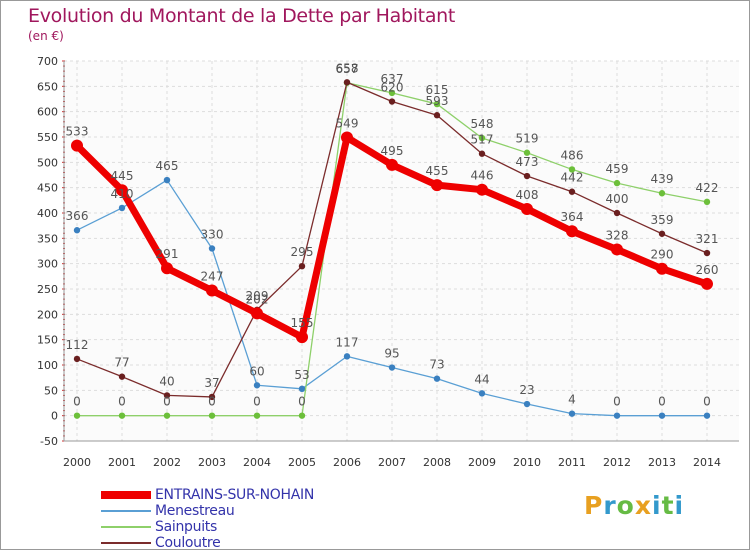 The height and width of the screenshot is (551, 750). I want to click on data-label: 23, so click(526, 390).